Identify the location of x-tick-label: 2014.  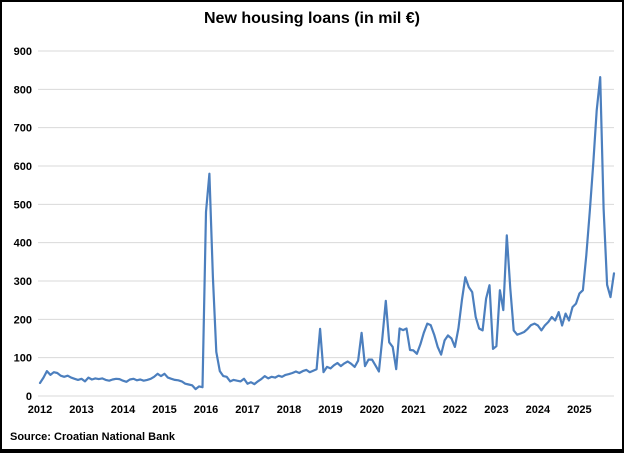
(123, 410).